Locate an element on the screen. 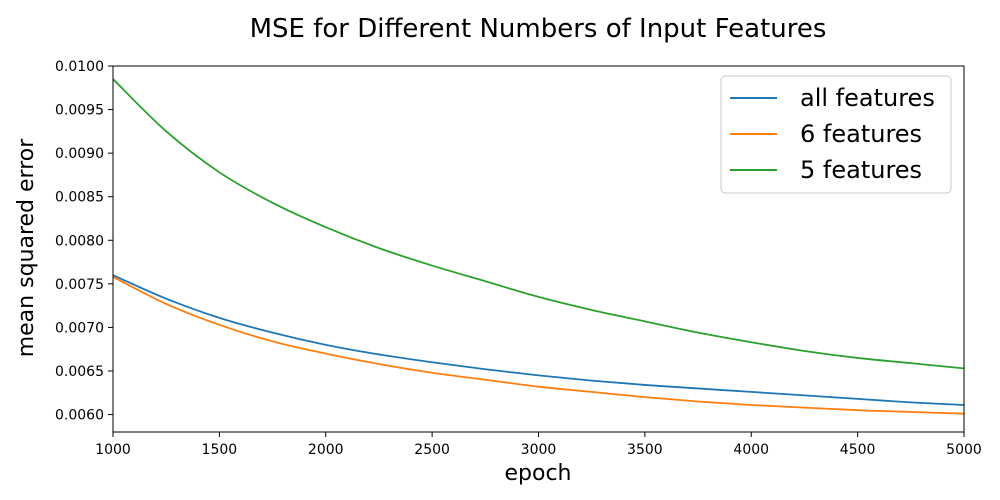 The width and height of the screenshot is (1000, 500). legend-box is located at coordinates (836, 134).